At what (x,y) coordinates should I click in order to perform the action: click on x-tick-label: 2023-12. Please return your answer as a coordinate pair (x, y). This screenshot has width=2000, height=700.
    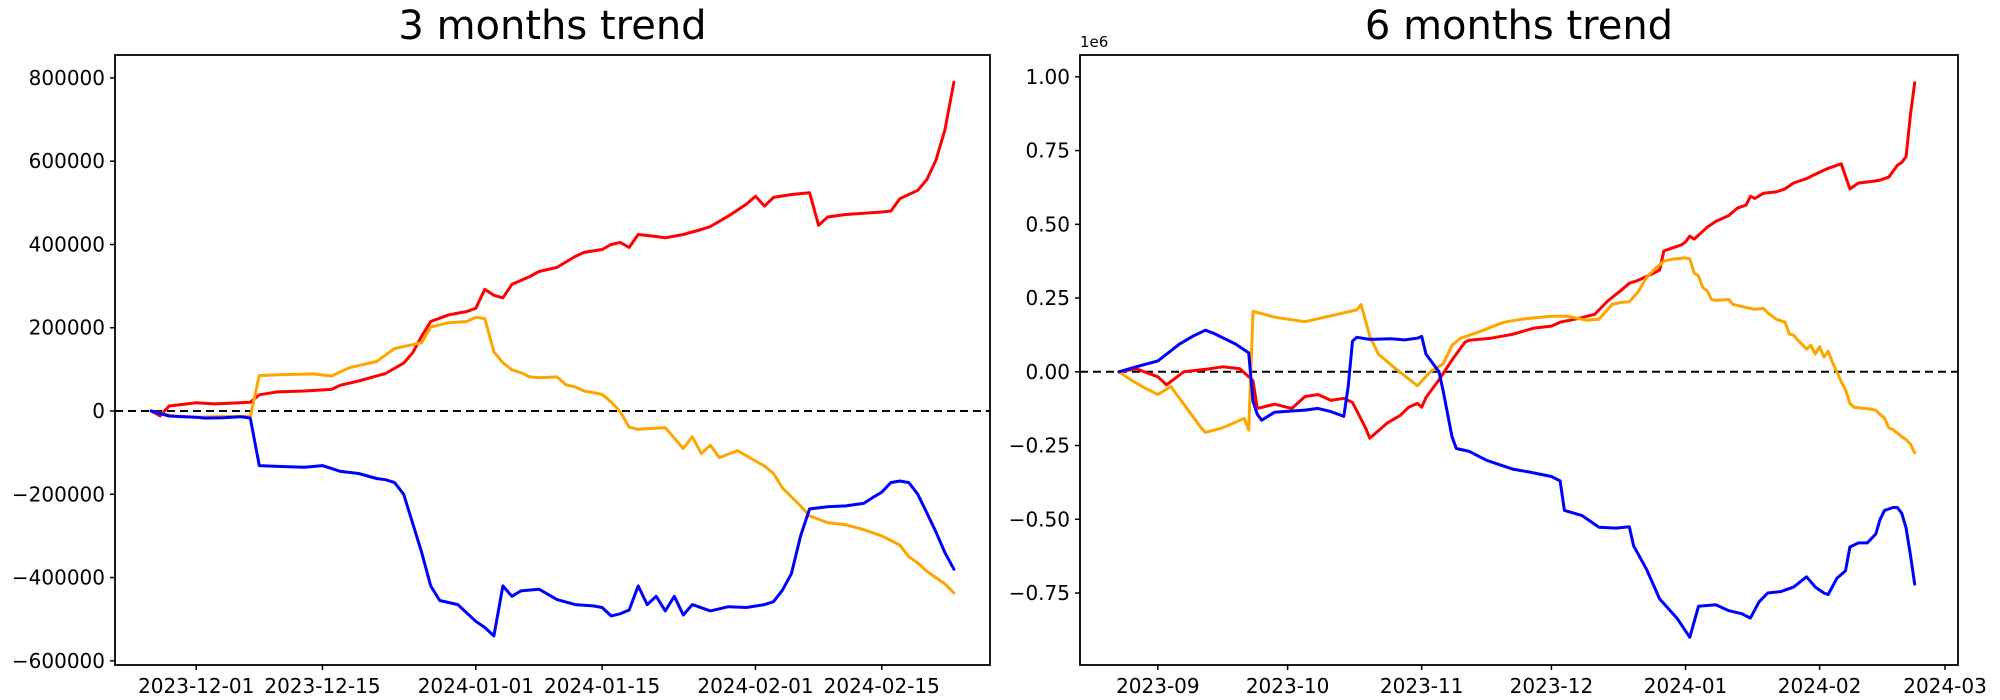
    Looking at the image, I should click on (1552, 686).